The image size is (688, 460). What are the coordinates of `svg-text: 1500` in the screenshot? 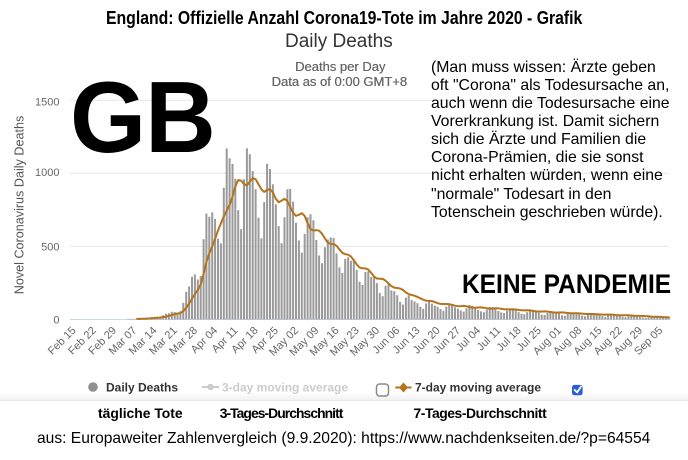 It's located at (47, 103).